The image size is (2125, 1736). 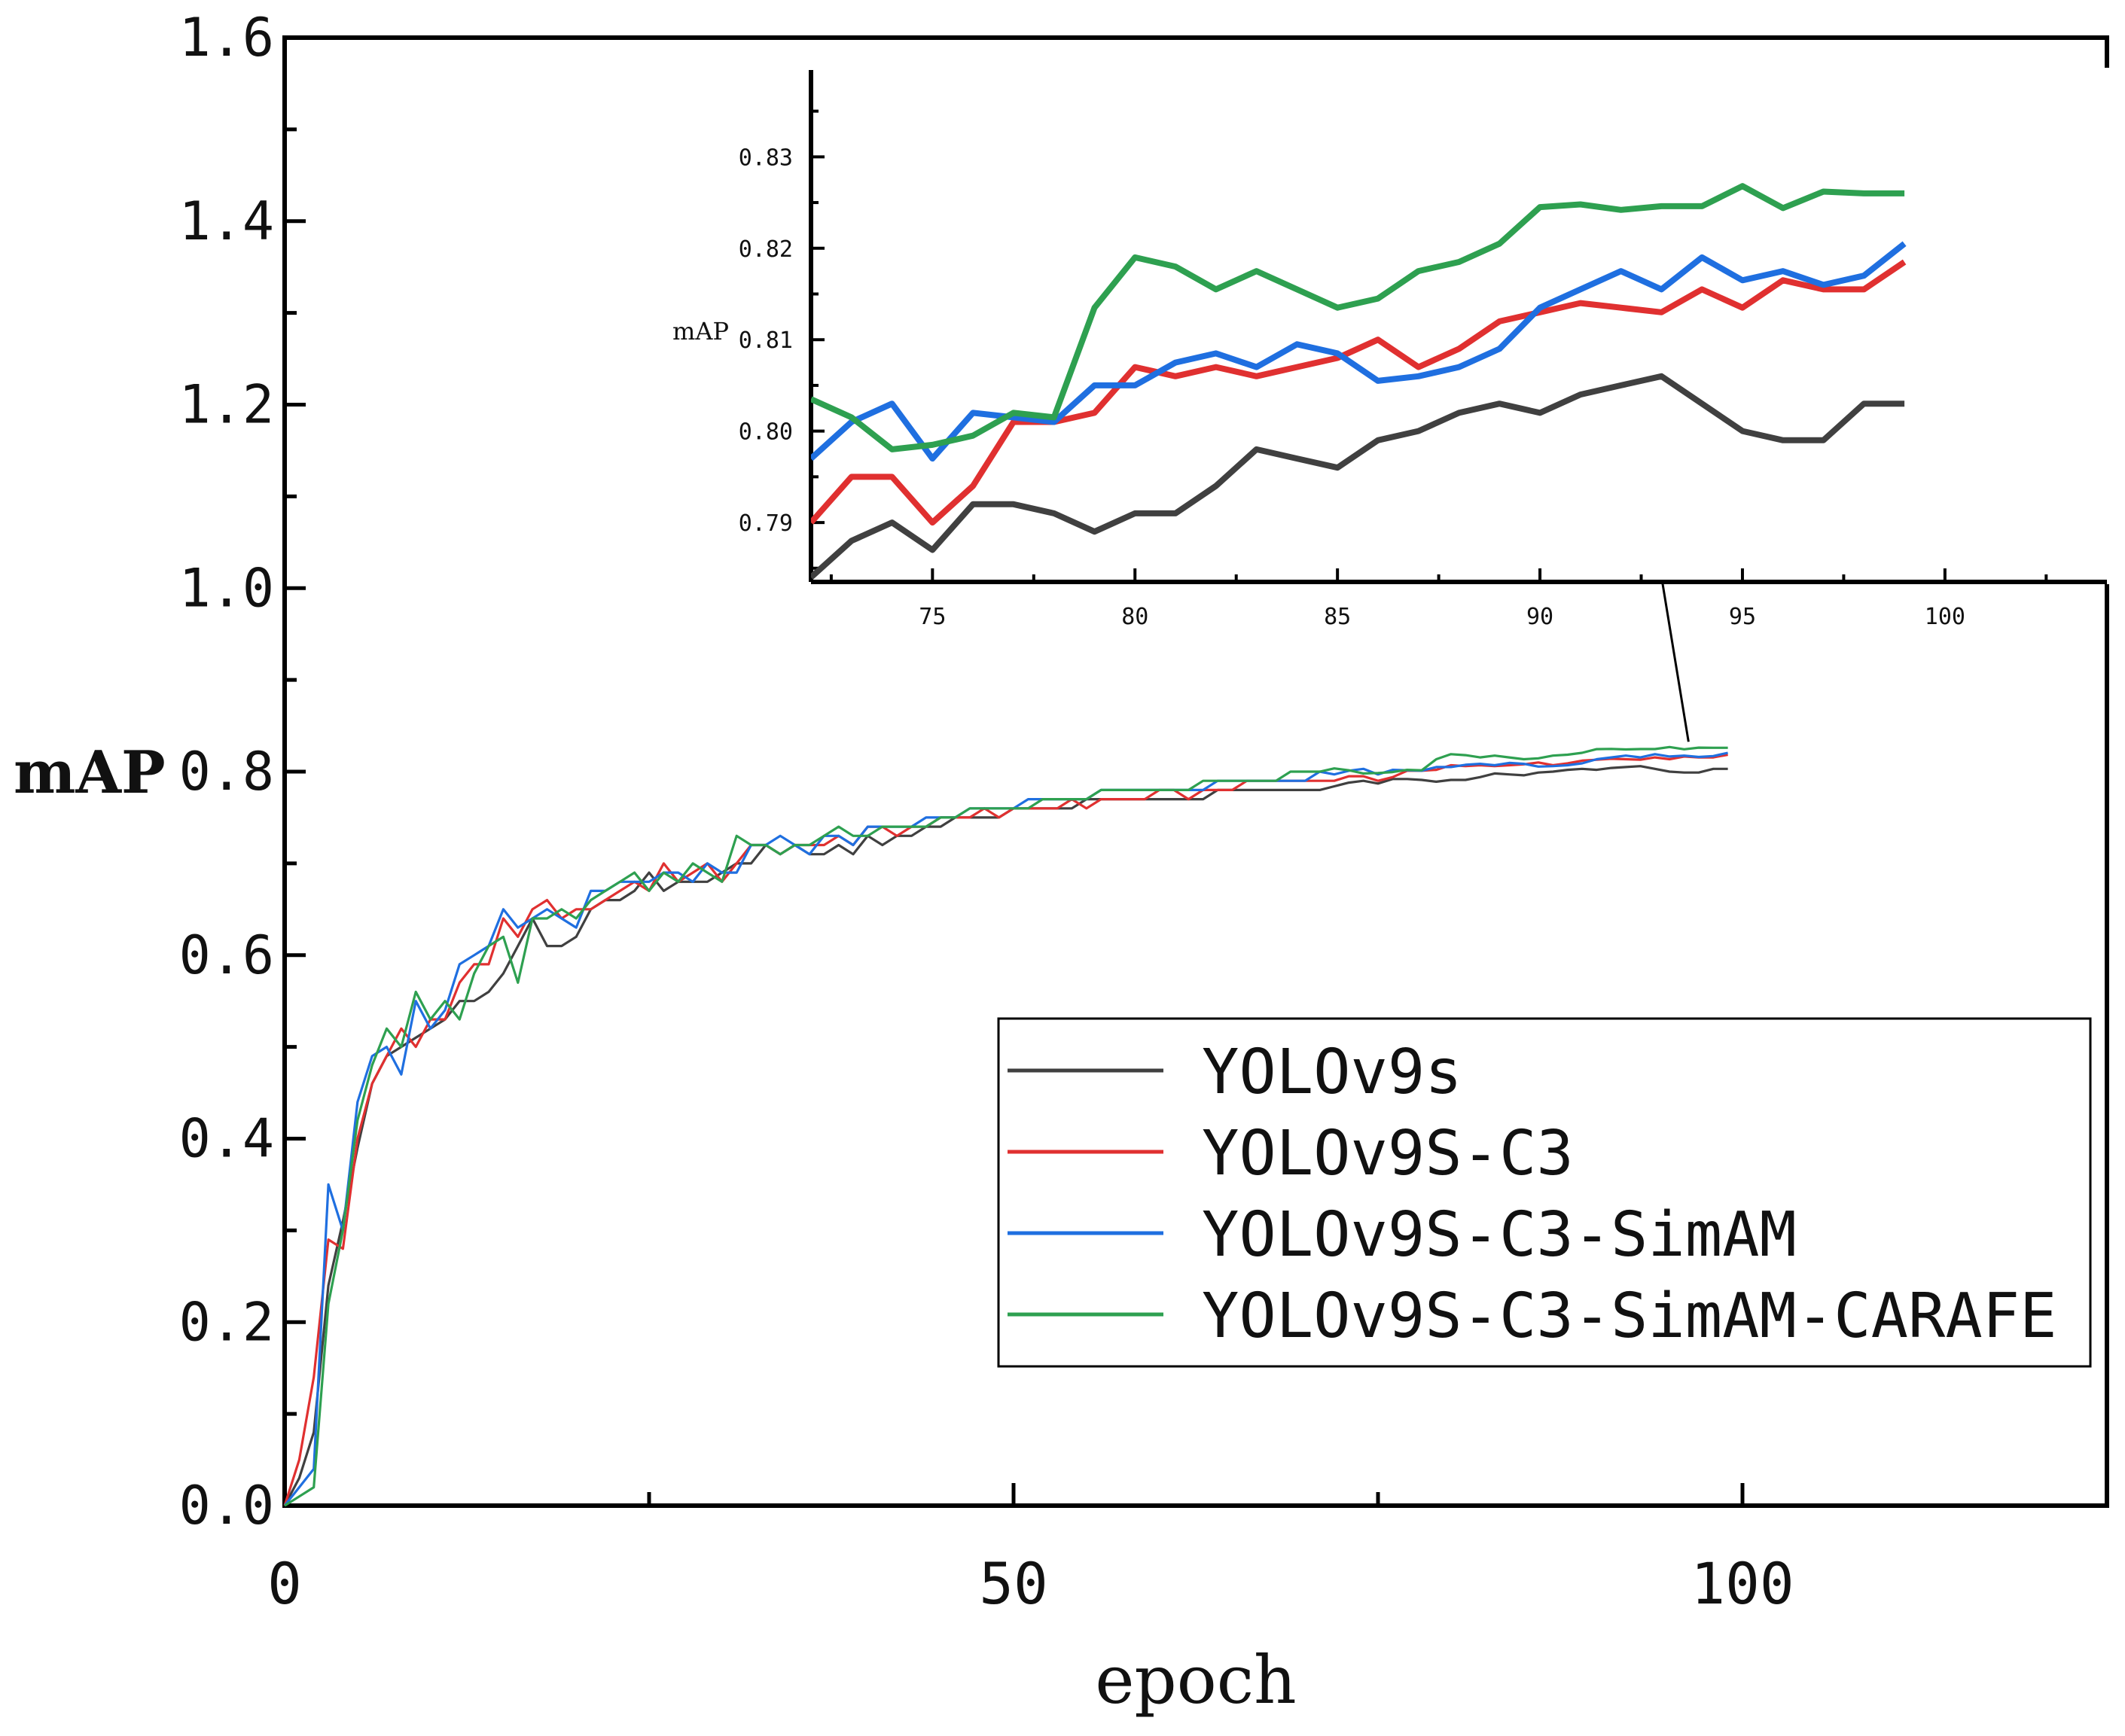 What do you see at coordinates (1540, 617) in the screenshot?
I see `inset-x-tick-label: 90` at bounding box center [1540, 617].